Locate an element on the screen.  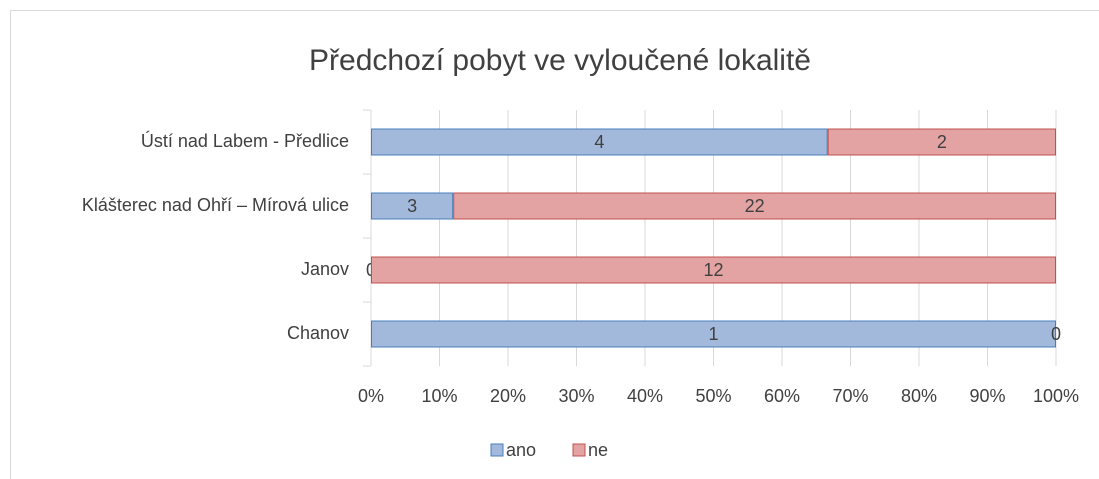
data-label: 2 is located at coordinates (942, 142).